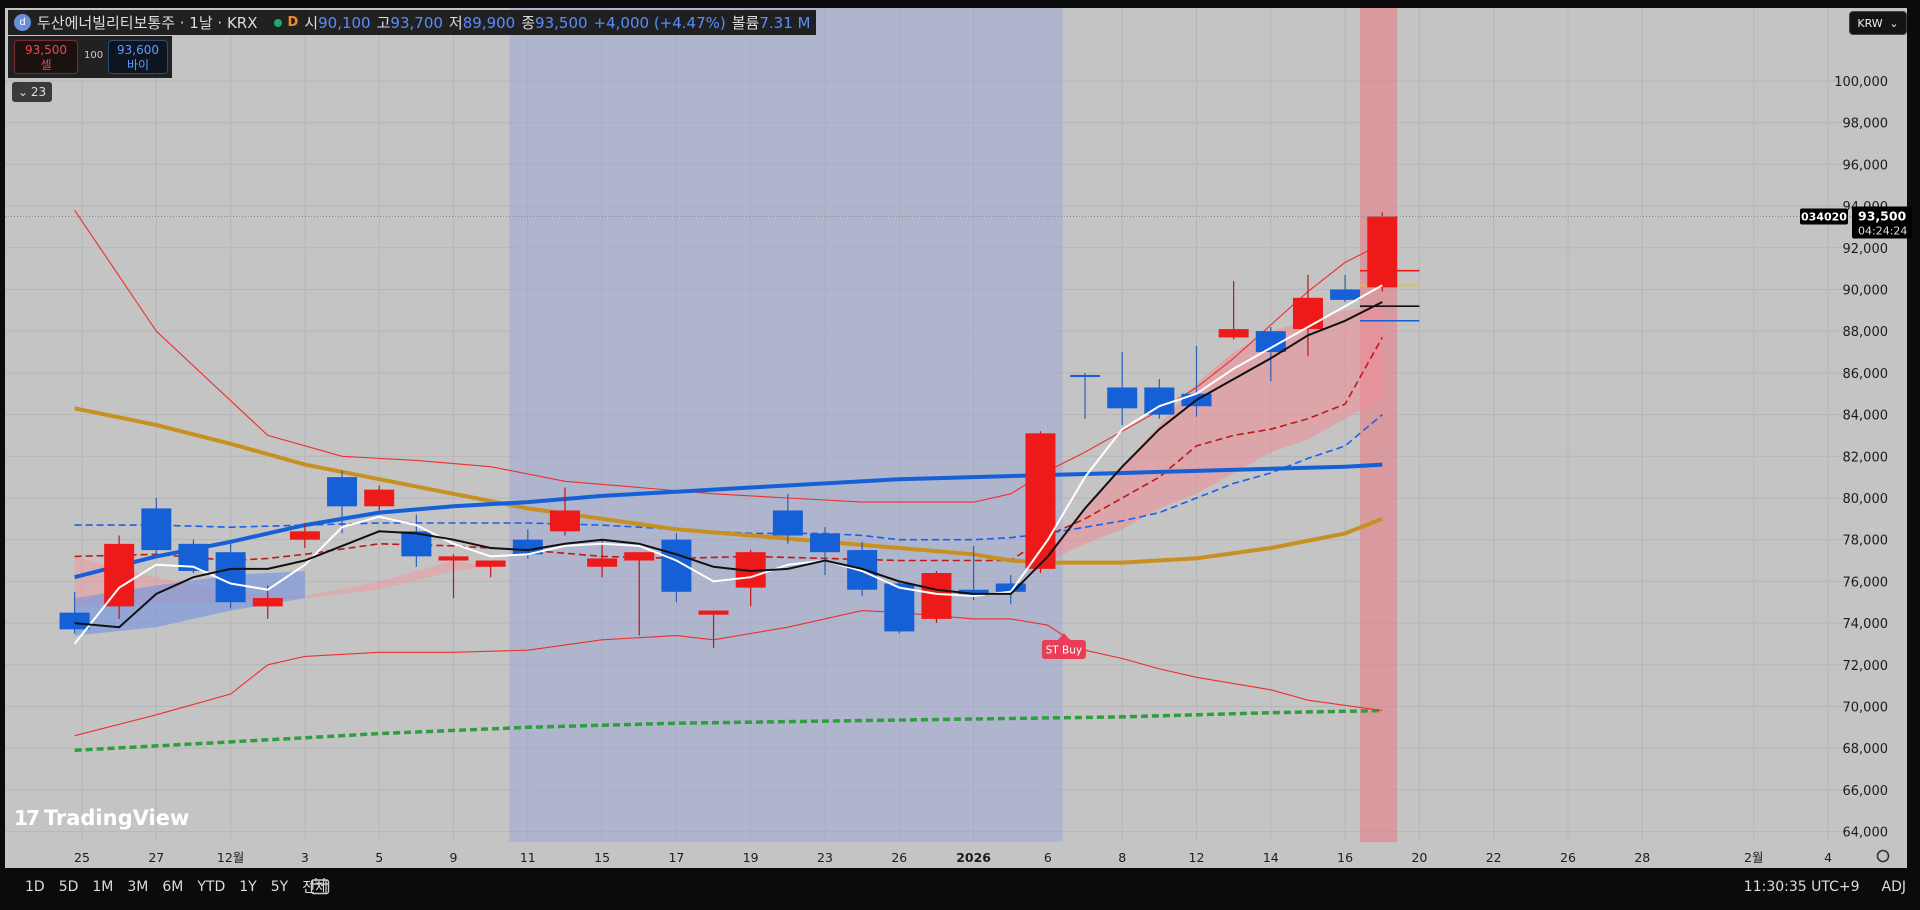 This screenshot has width=1920, height=910. I want to click on x-tick-18: 20, so click(1419, 857).